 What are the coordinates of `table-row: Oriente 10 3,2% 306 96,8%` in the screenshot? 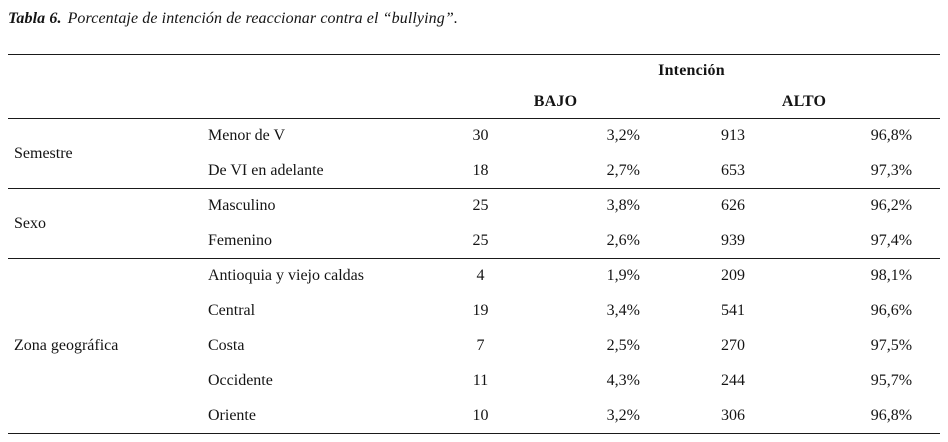 It's located at (474, 416).